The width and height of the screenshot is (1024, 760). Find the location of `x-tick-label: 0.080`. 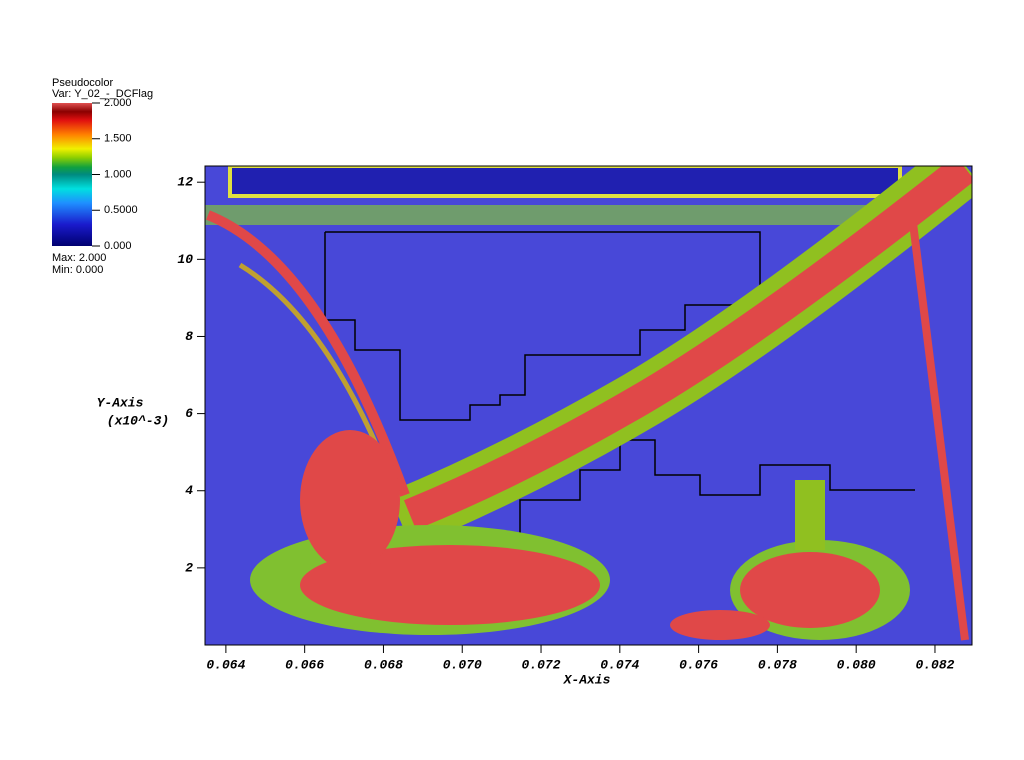

x-tick-label: 0.080 is located at coordinates (856, 664).